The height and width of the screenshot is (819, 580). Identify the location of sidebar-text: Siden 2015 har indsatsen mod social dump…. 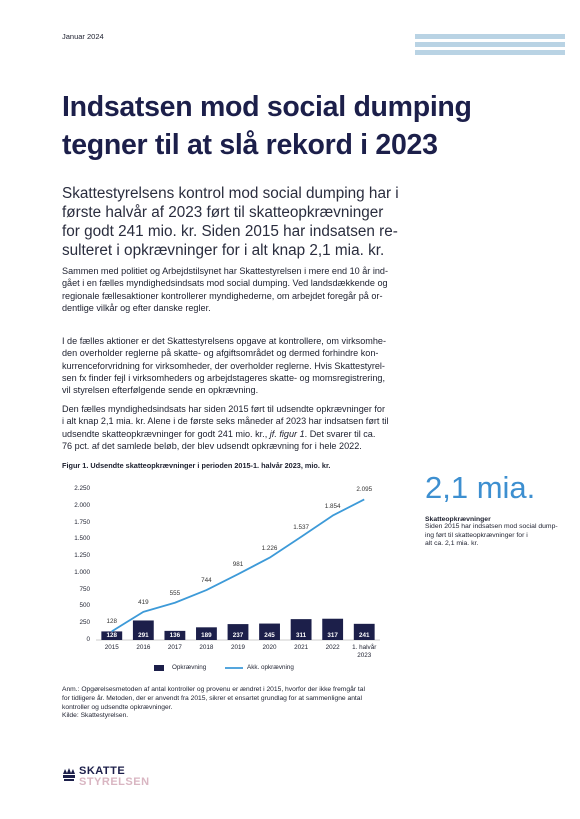
(500, 536).